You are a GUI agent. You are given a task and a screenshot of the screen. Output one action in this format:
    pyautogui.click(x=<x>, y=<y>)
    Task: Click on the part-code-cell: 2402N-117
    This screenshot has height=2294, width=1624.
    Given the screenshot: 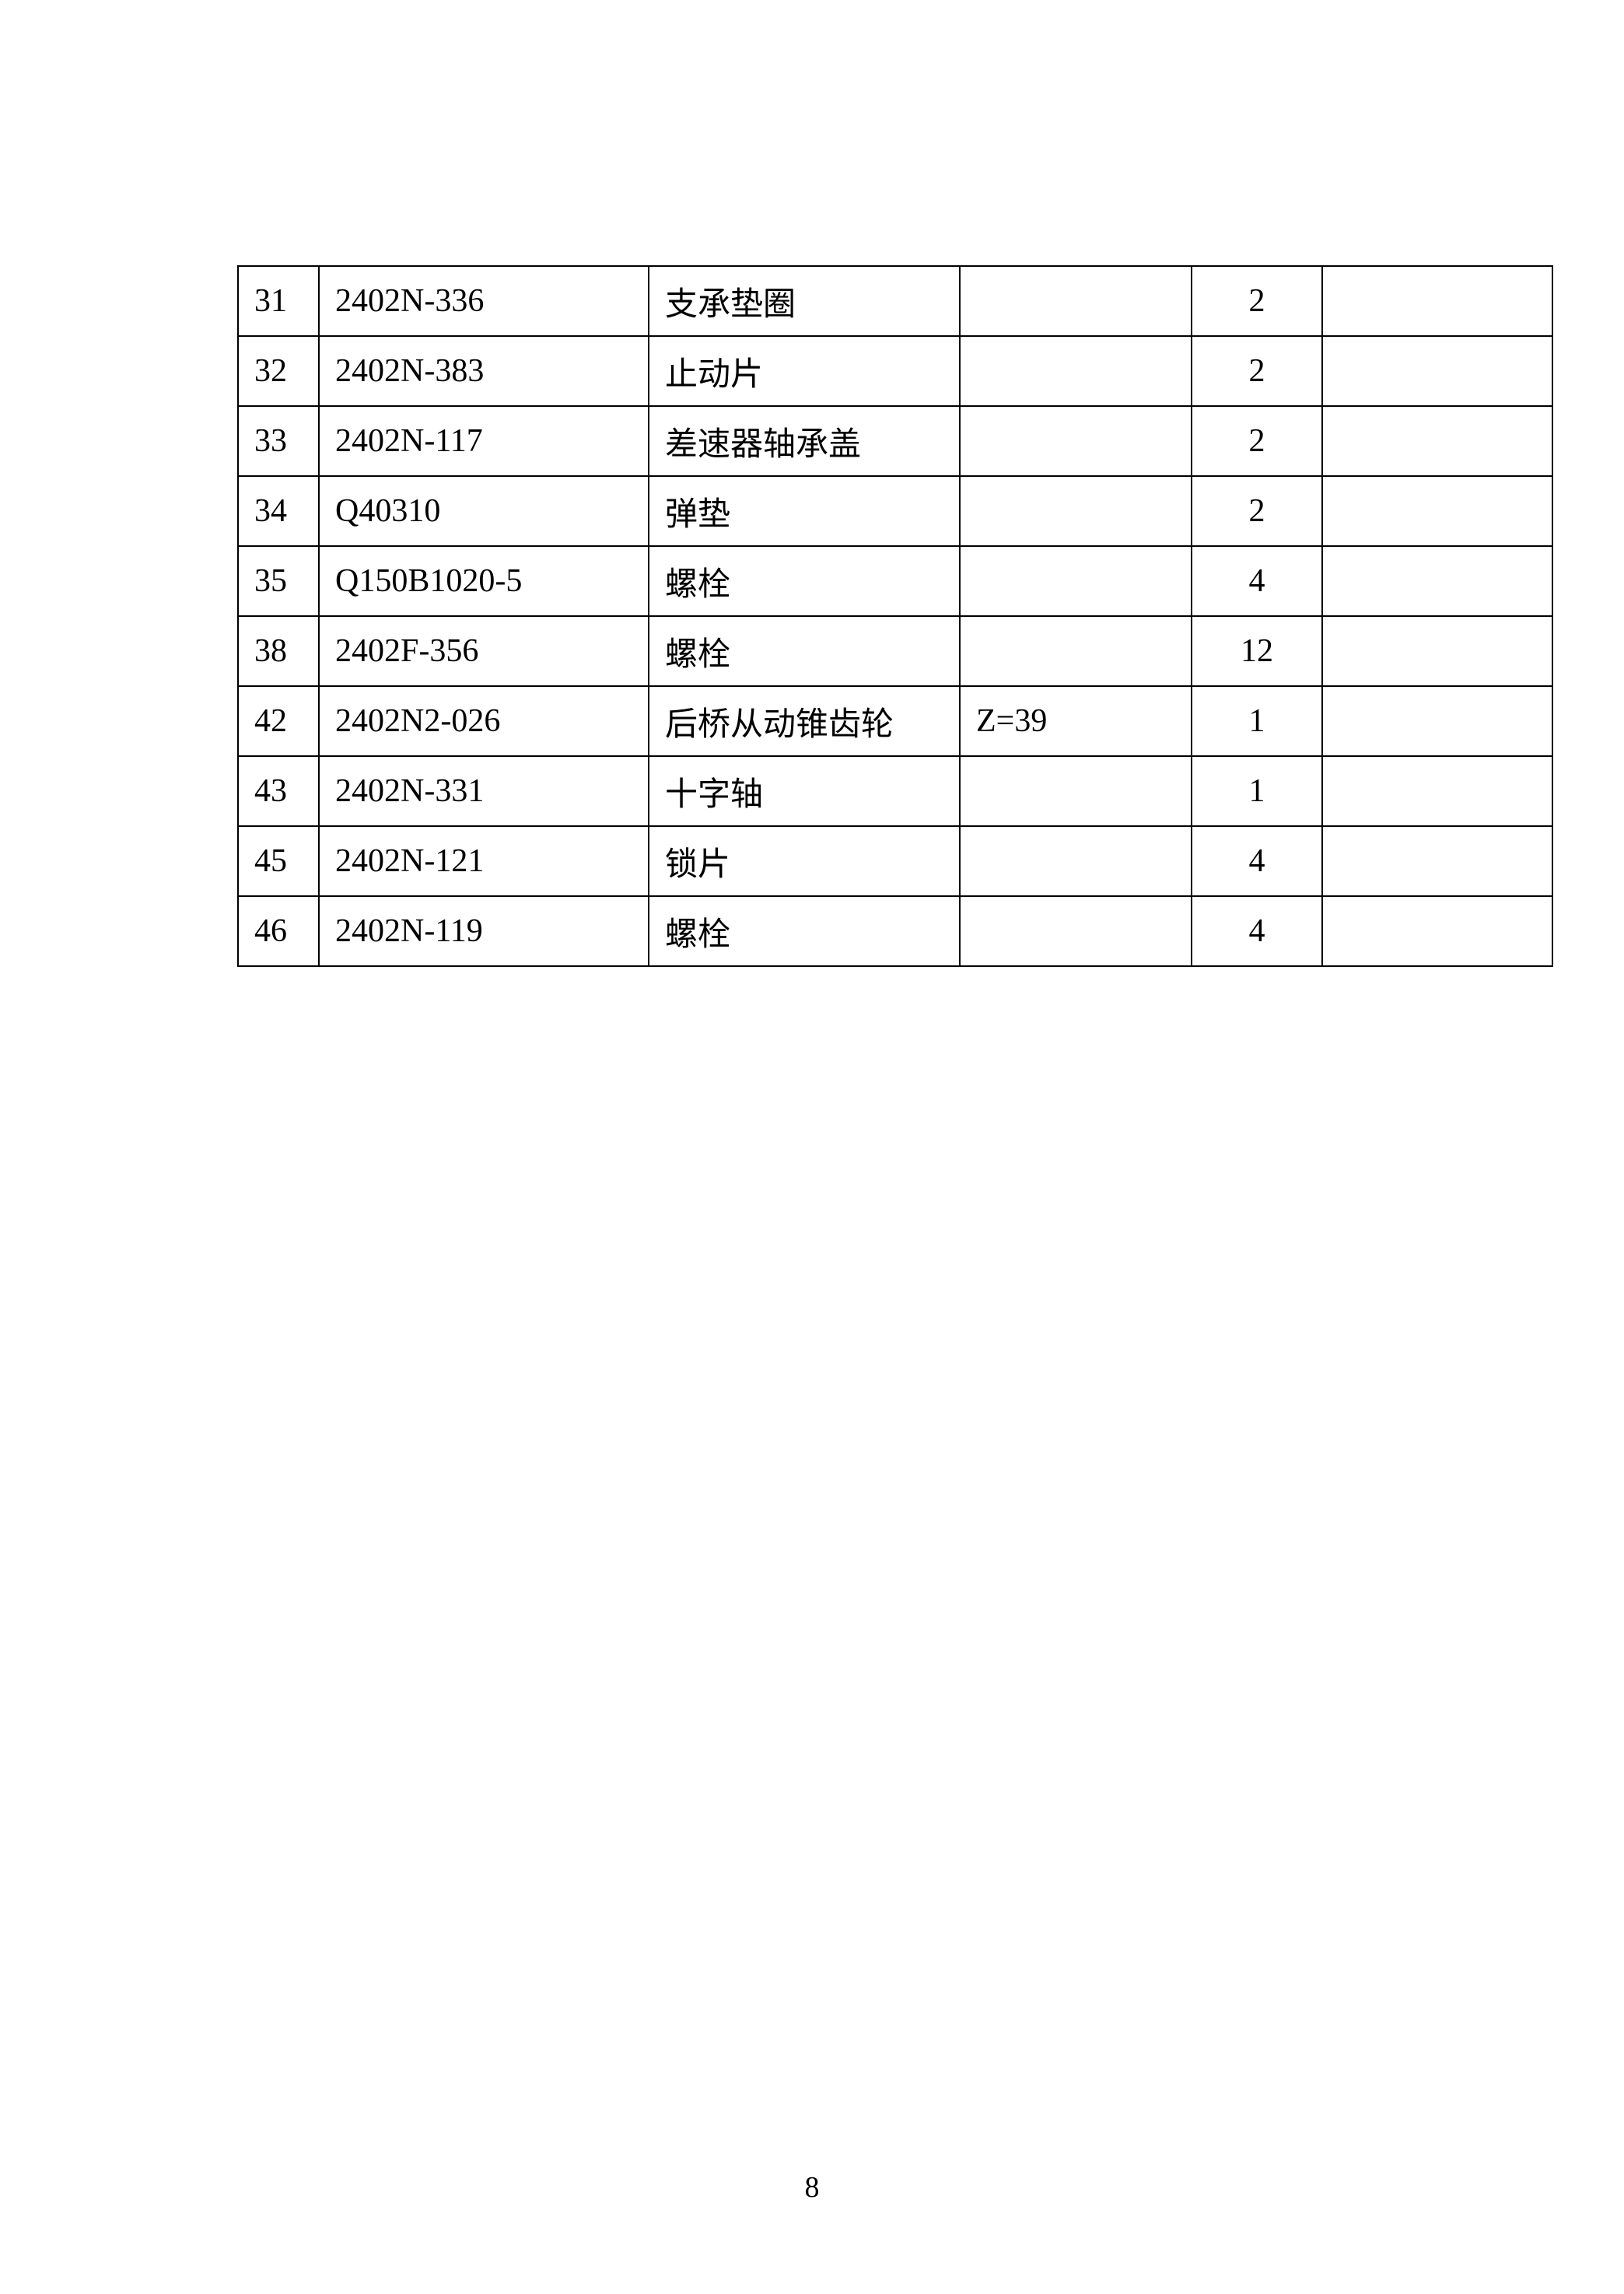 What is the action you would take?
    pyautogui.click(x=484, y=441)
    